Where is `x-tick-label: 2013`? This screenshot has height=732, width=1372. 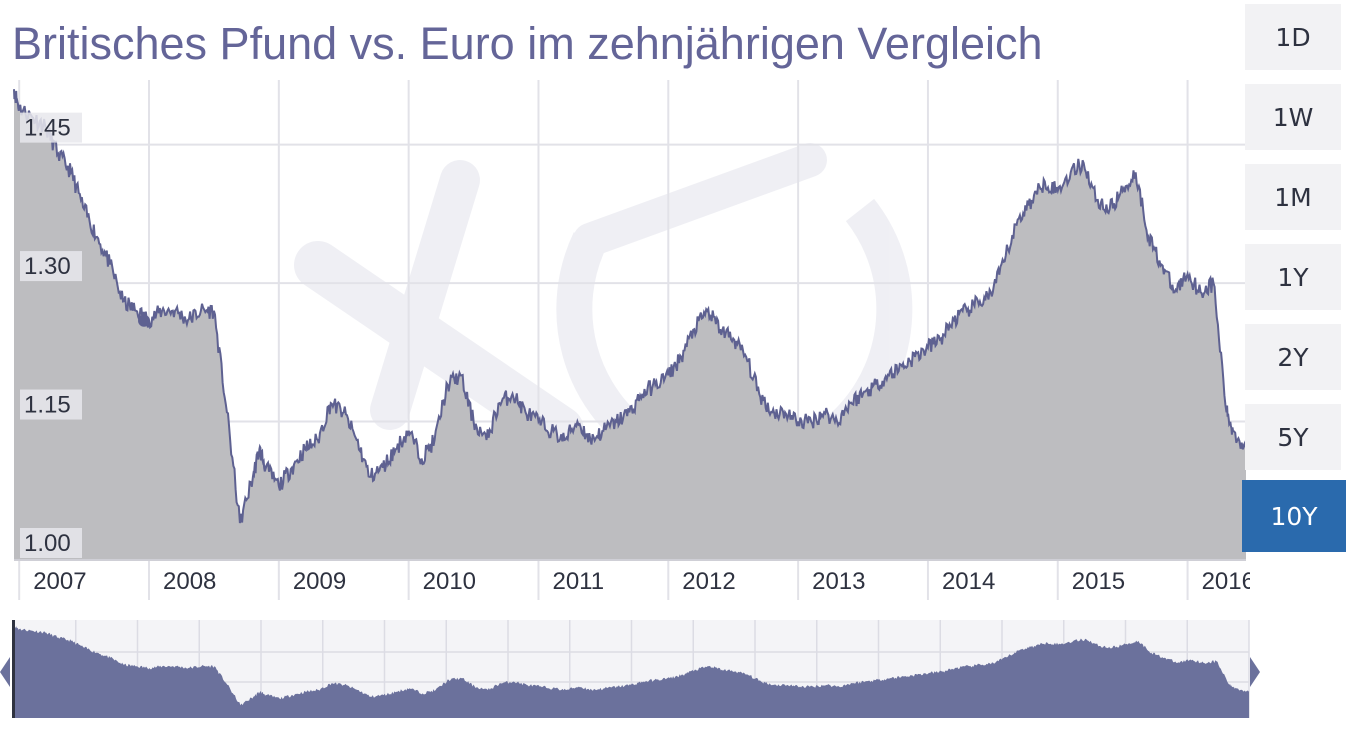
x-tick-label: 2013 is located at coordinates (838, 581).